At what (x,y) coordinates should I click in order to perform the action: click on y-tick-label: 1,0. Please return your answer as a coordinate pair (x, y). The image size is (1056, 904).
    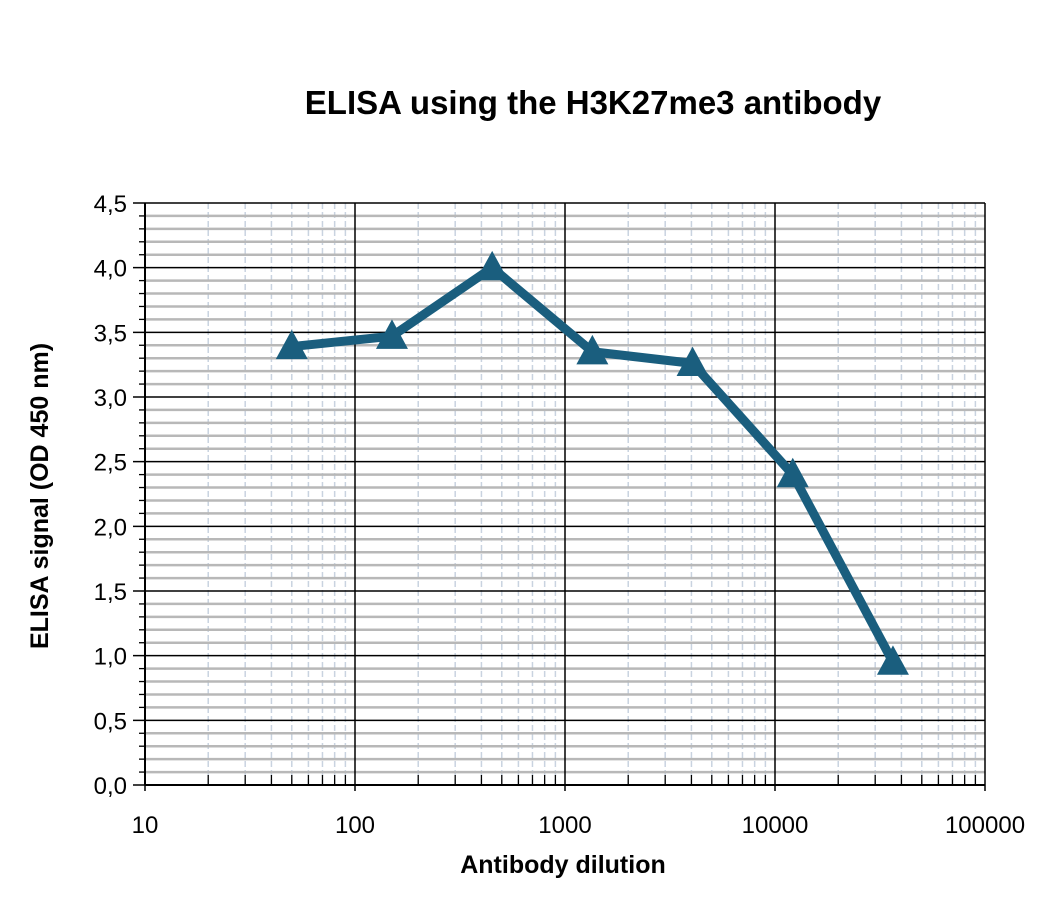
    Looking at the image, I should click on (110, 657).